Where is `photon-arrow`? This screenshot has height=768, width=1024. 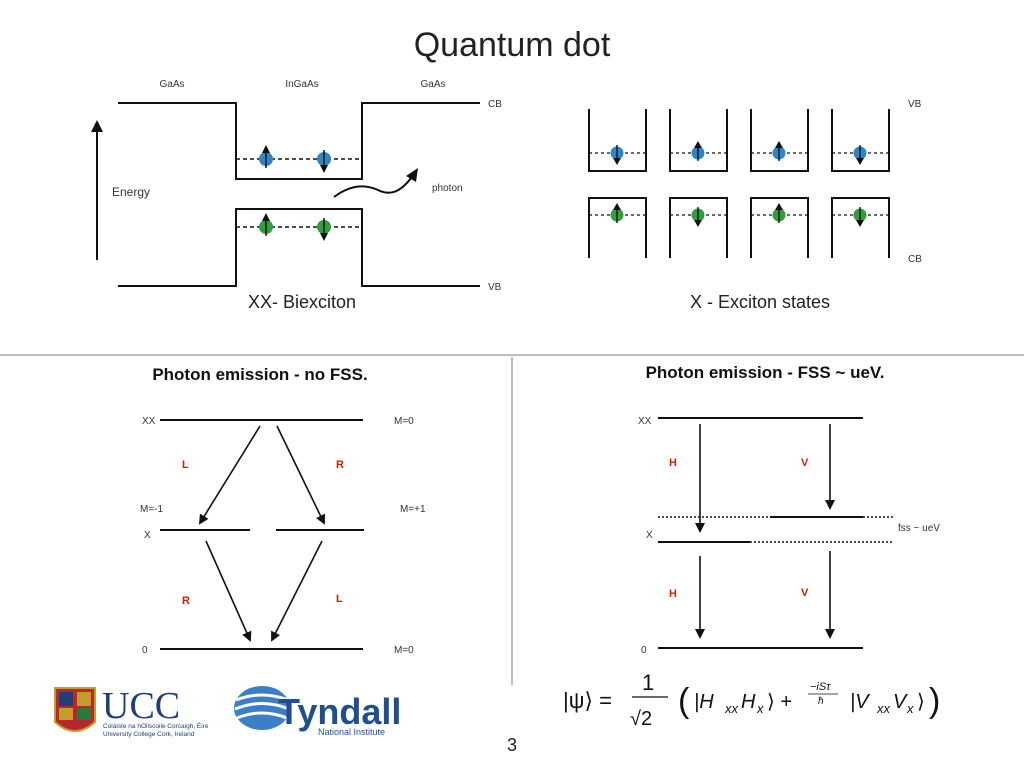 photon-arrow is located at coordinates (374, 185).